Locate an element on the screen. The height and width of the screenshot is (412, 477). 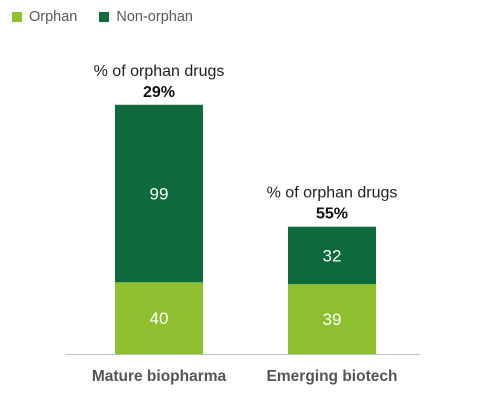
chart-legend: Orphan Non-orphan is located at coordinates (113, 17).